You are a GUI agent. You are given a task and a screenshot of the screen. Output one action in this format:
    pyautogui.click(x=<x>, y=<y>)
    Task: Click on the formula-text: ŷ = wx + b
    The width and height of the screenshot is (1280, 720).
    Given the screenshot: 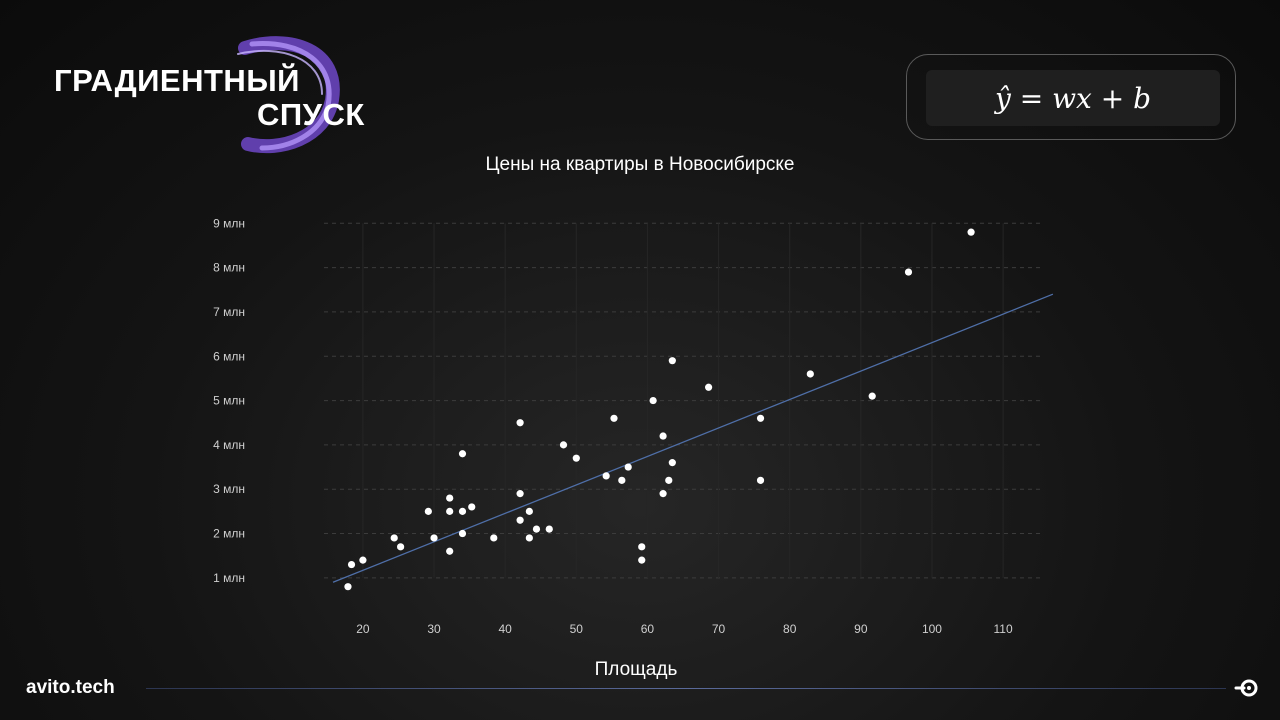 What is the action you would take?
    pyautogui.click(x=1073, y=98)
    